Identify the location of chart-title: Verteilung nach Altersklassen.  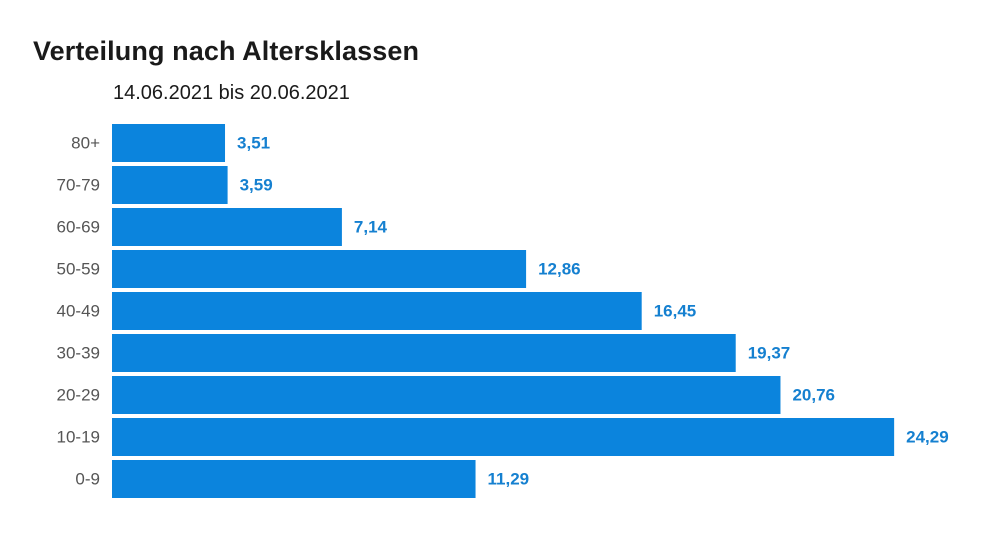
(226, 51).